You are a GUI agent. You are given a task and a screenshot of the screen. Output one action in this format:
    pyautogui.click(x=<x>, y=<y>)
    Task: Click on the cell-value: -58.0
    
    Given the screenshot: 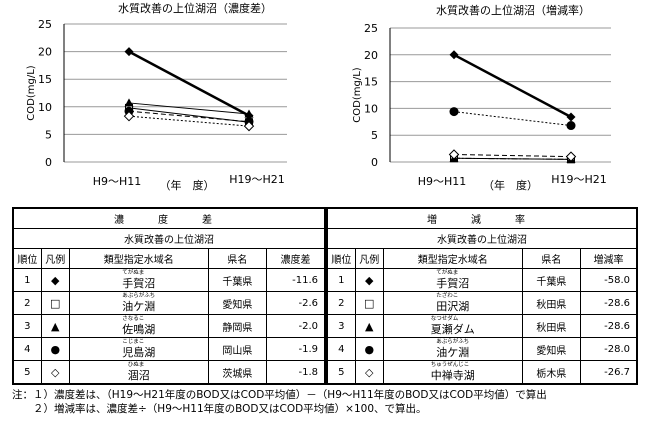 What is the action you would take?
    pyautogui.click(x=609, y=280)
    